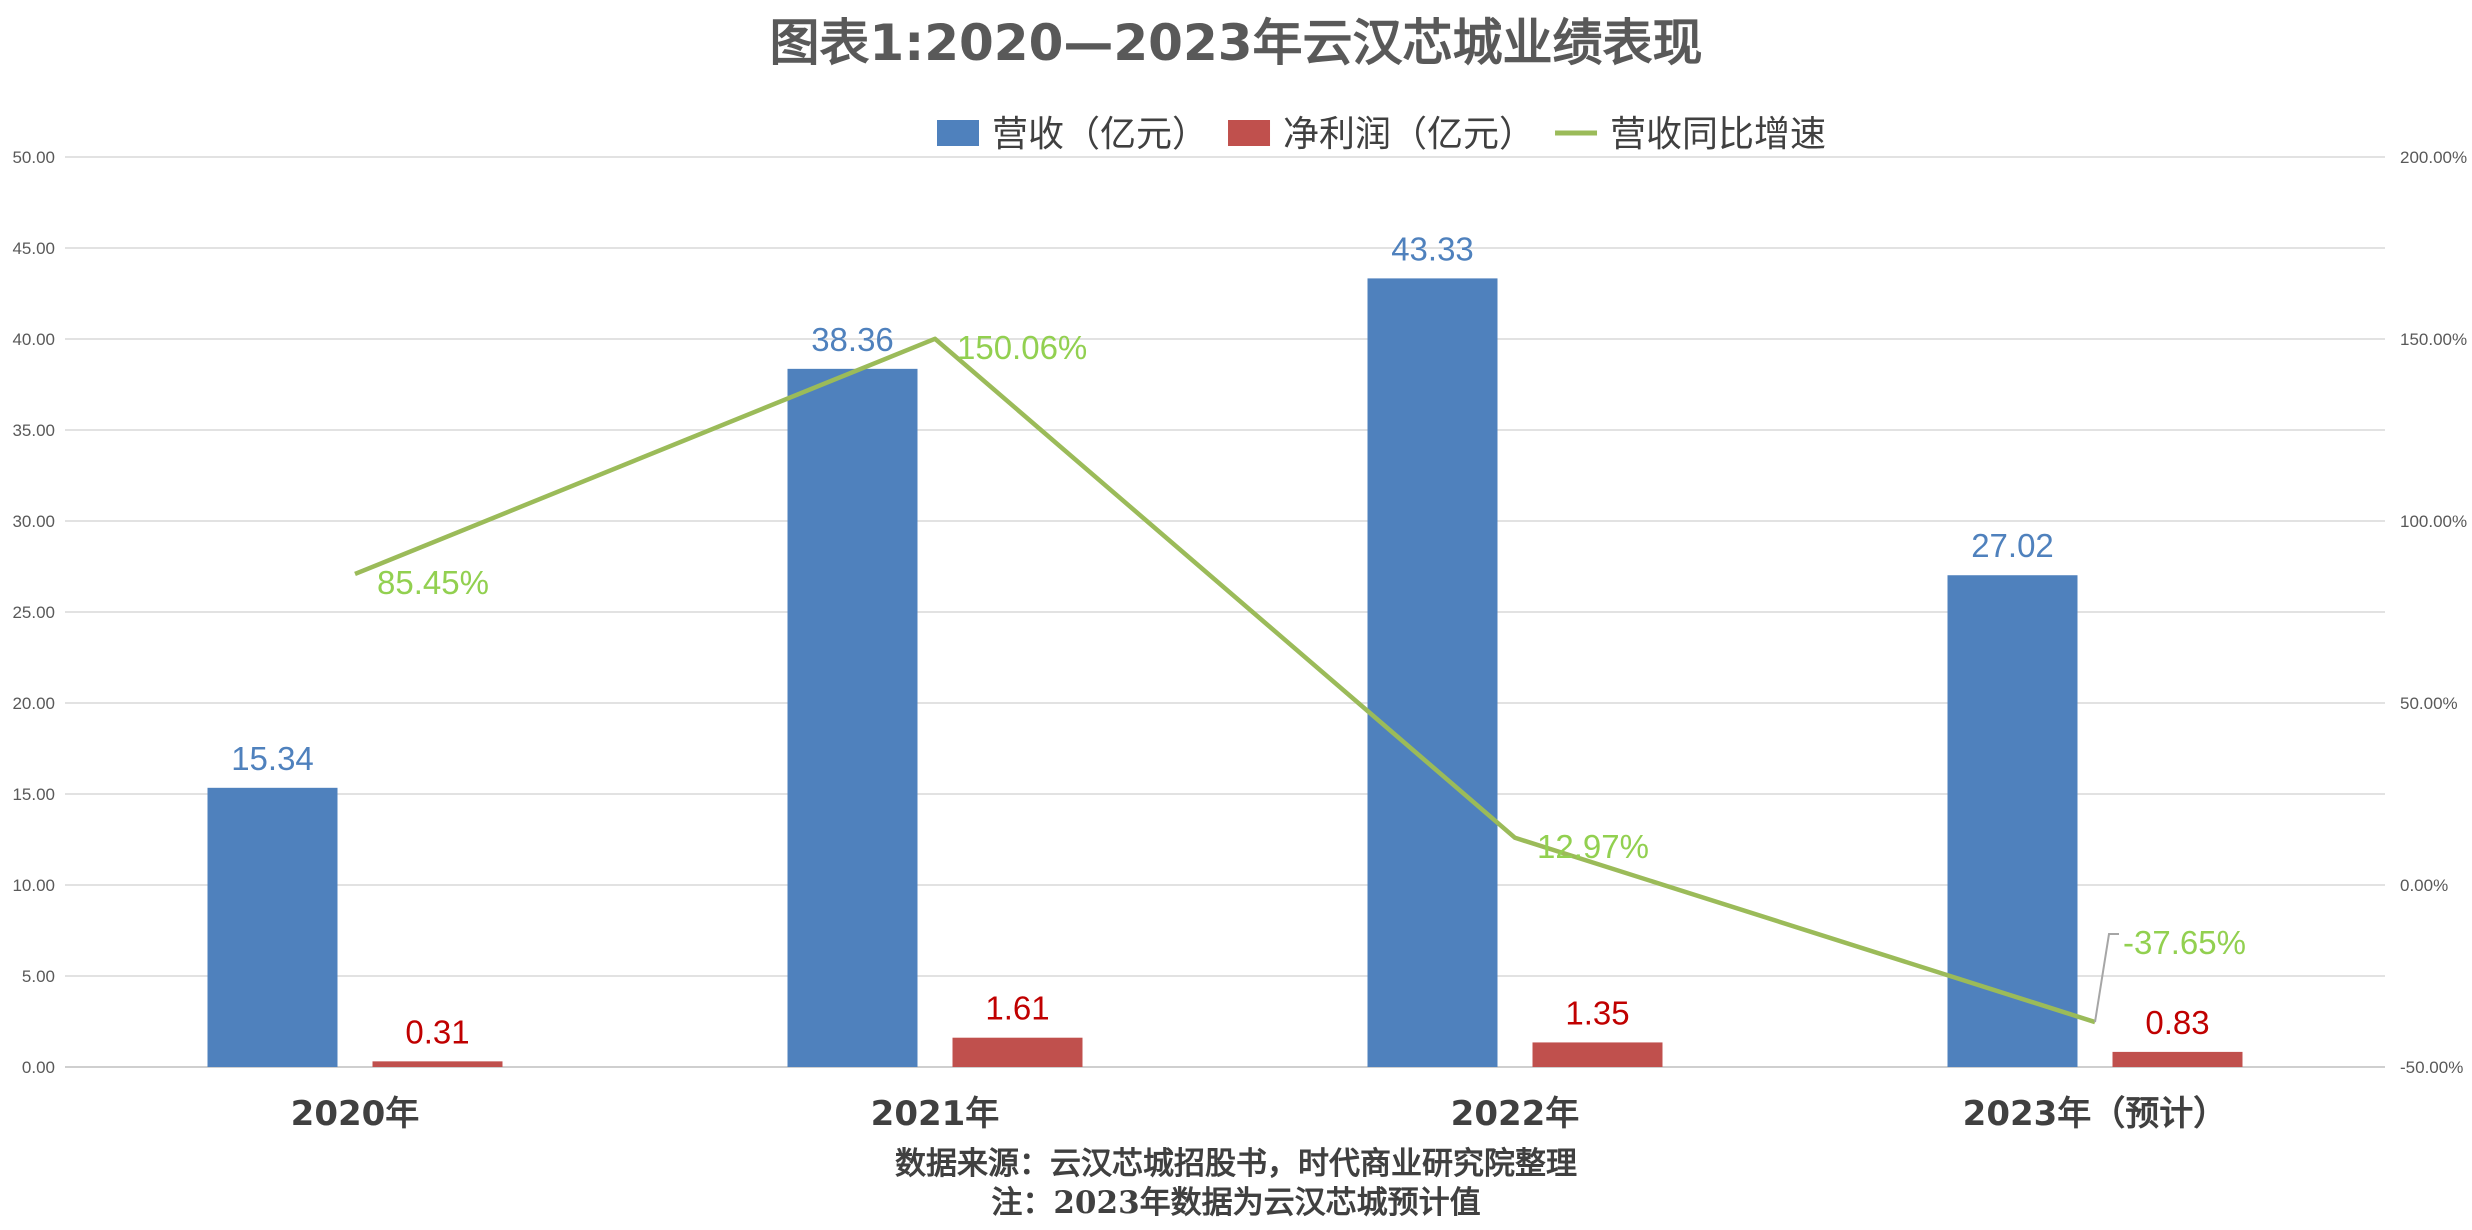 This screenshot has width=2472, height=1230. Describe the element at coordinates (2431, 1067) in the screenshot. I see `y-right-tick-label: -50.00%` at that location.